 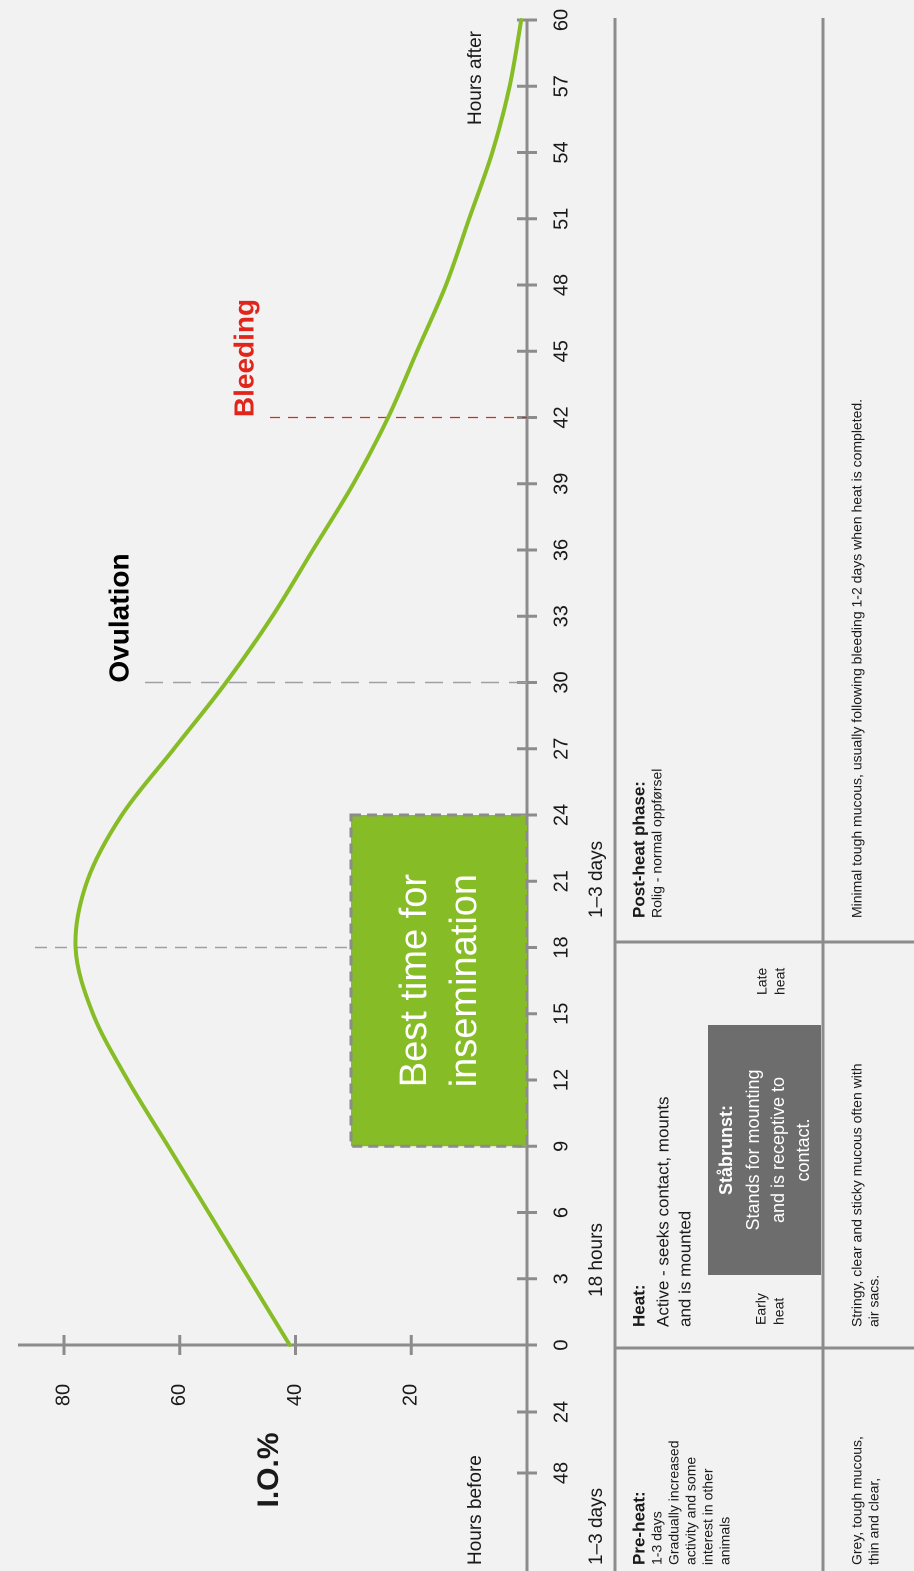 I want to click on hour-tick-label: 39, so click(x=561, y=484).